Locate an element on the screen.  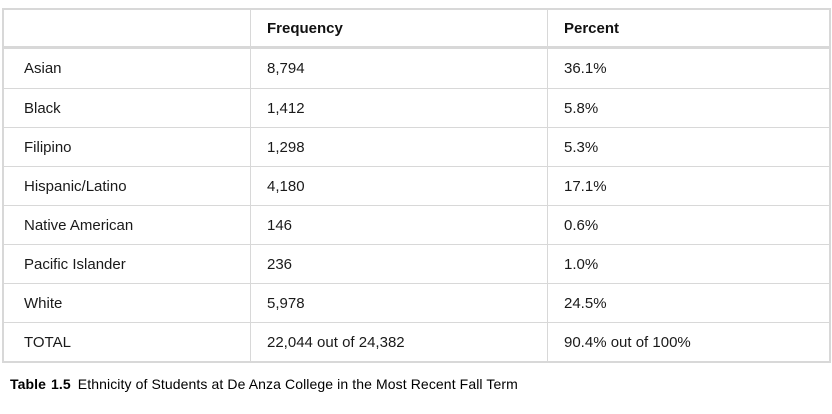
header-row: Frequency Percent is located at coordinates (416, 29).